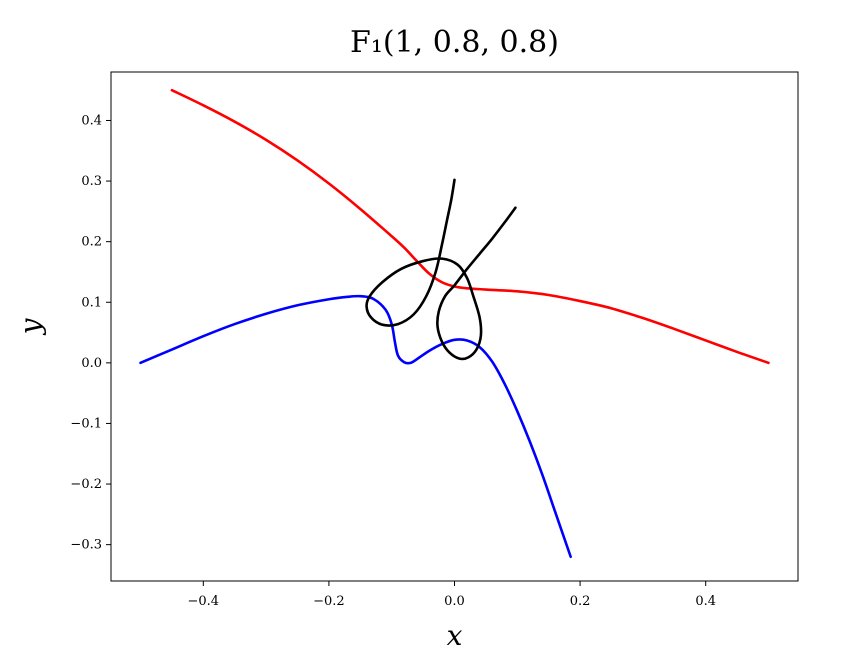 This screenshot has height=670, width=855. Describe the element at coordinates (86, 484) in the screenshot. I see `y-tick-label: −0.2` at that location.